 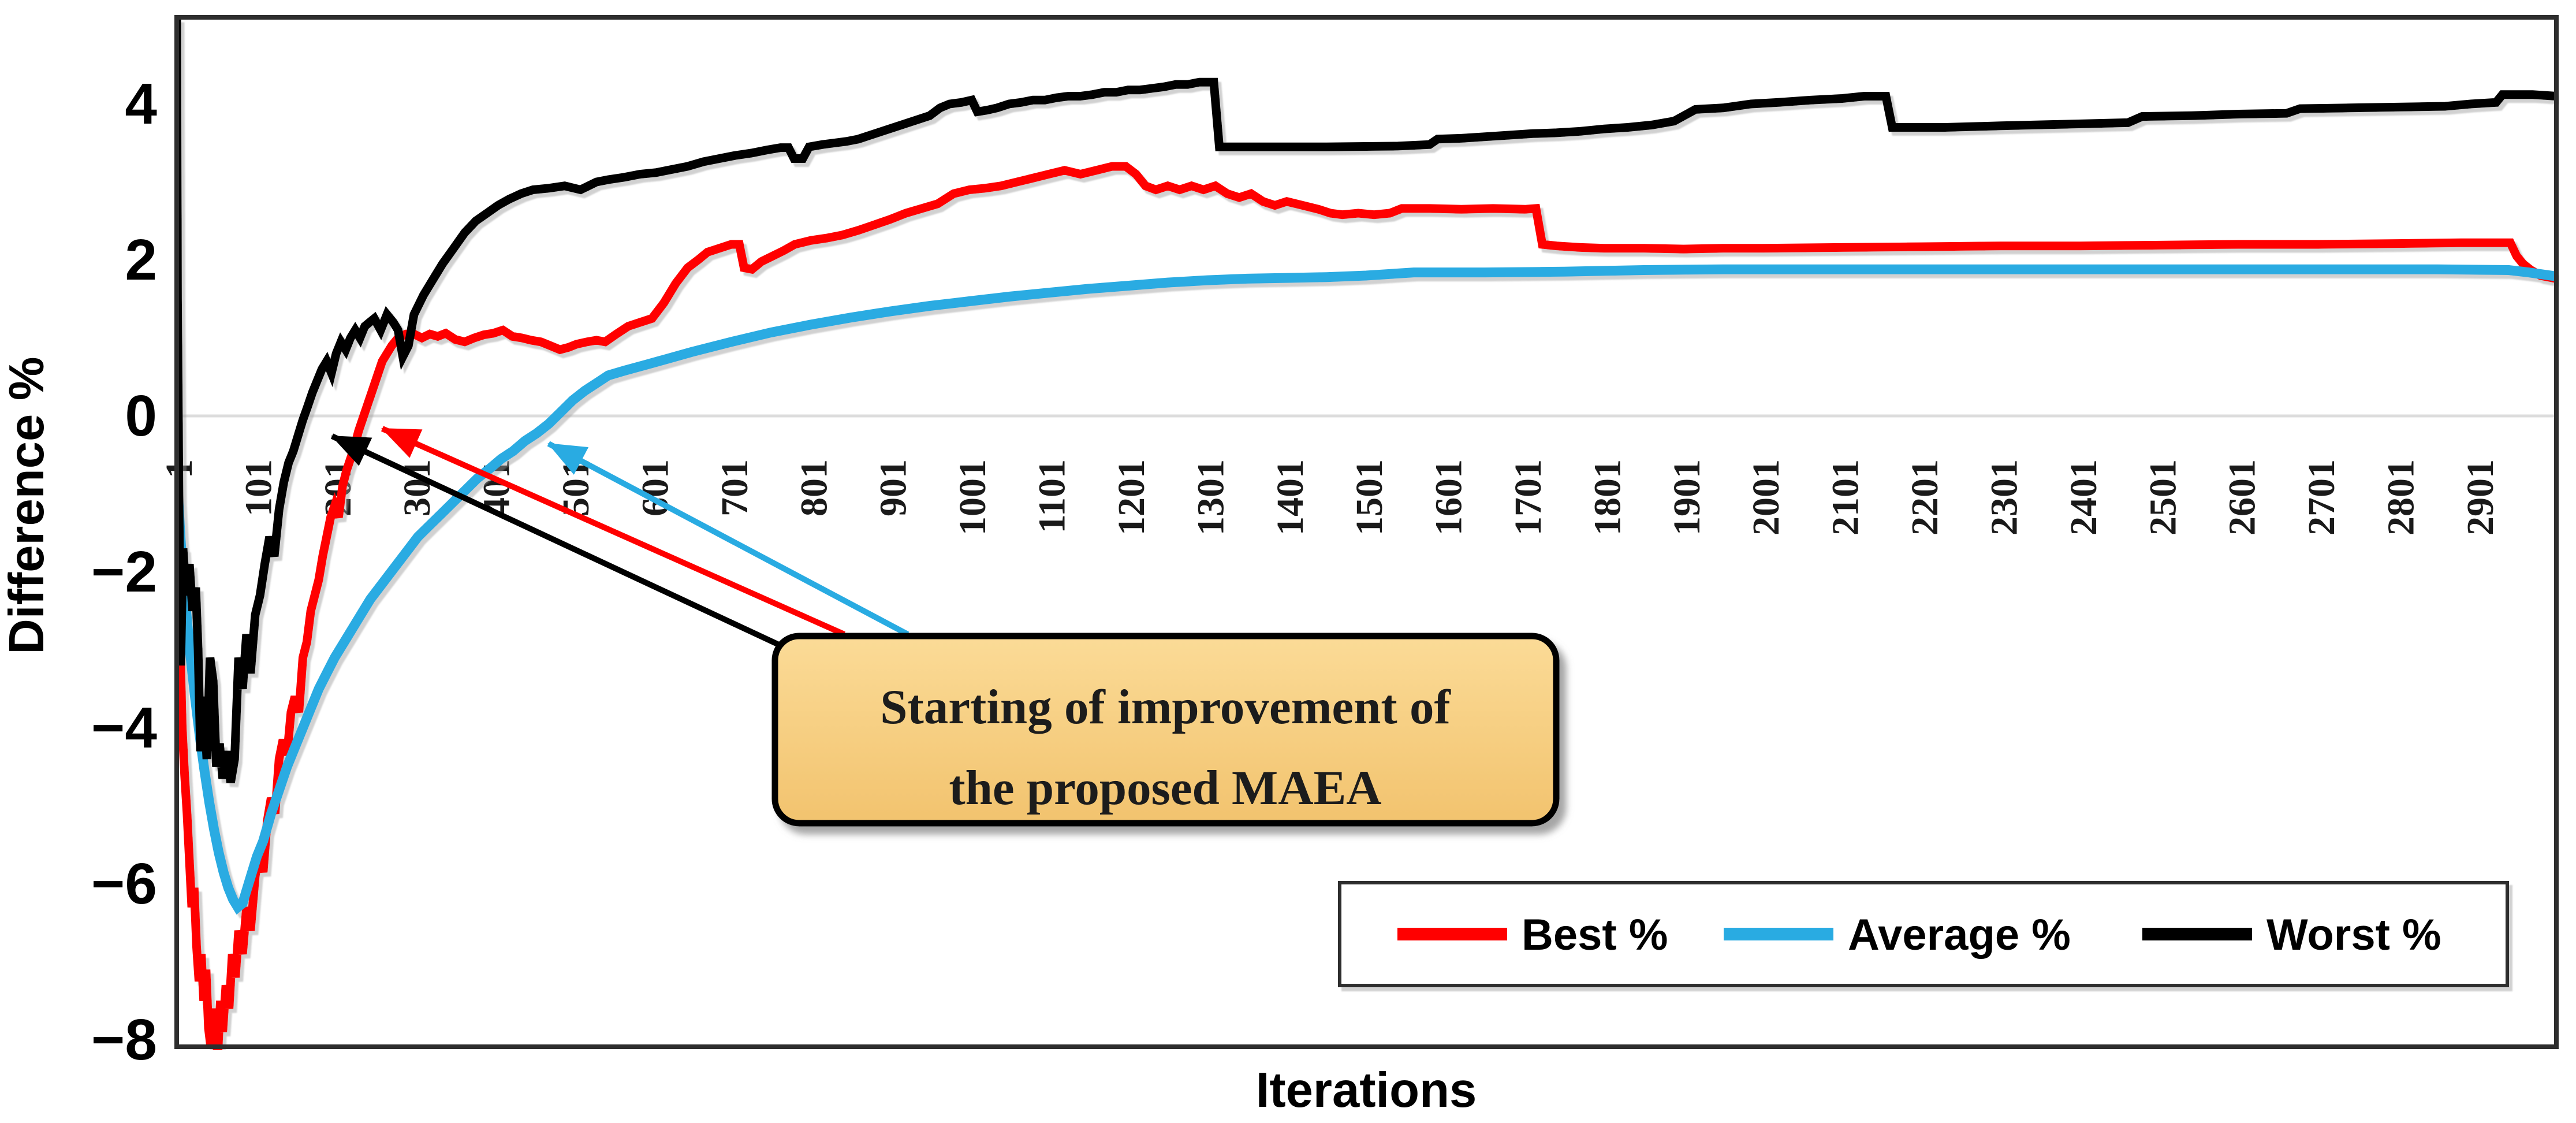 What do you see at coordinates (2480, 498) in the screenshot?
I see `x-tick-label-2901: 2901` at bounding box center [2480, 498].